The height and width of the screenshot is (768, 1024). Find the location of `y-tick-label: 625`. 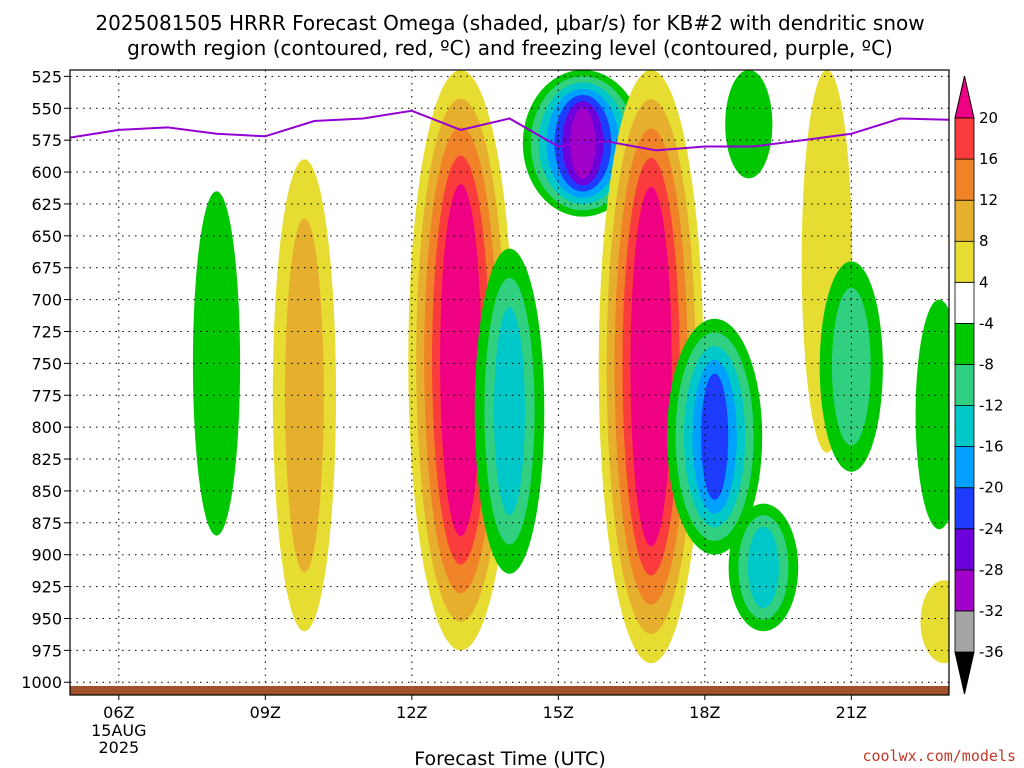

y-tick-label: 625 is located at coordinates (46, 204).